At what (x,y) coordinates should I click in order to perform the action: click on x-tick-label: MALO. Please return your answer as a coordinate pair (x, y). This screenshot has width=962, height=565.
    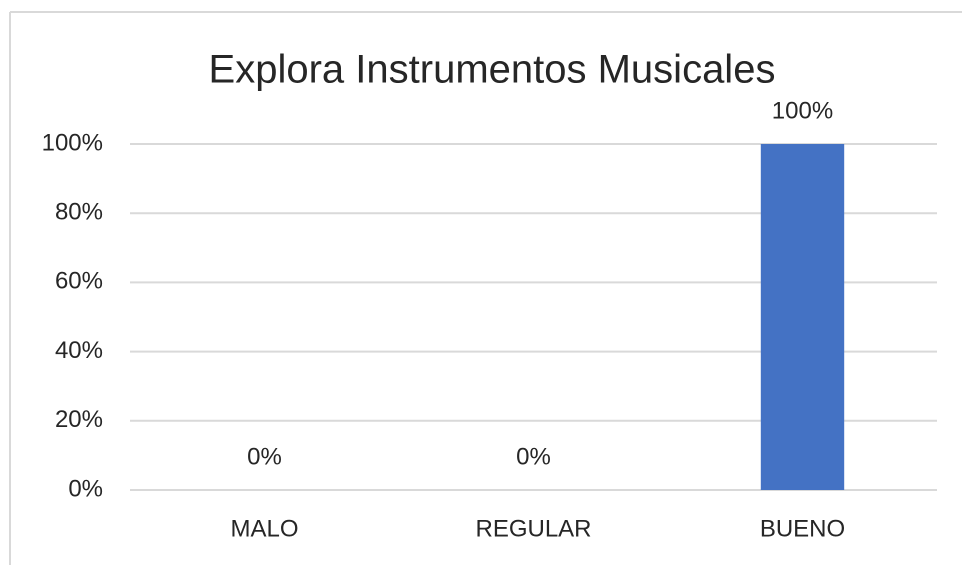
    Looking at the image, I should click on (264, 528).